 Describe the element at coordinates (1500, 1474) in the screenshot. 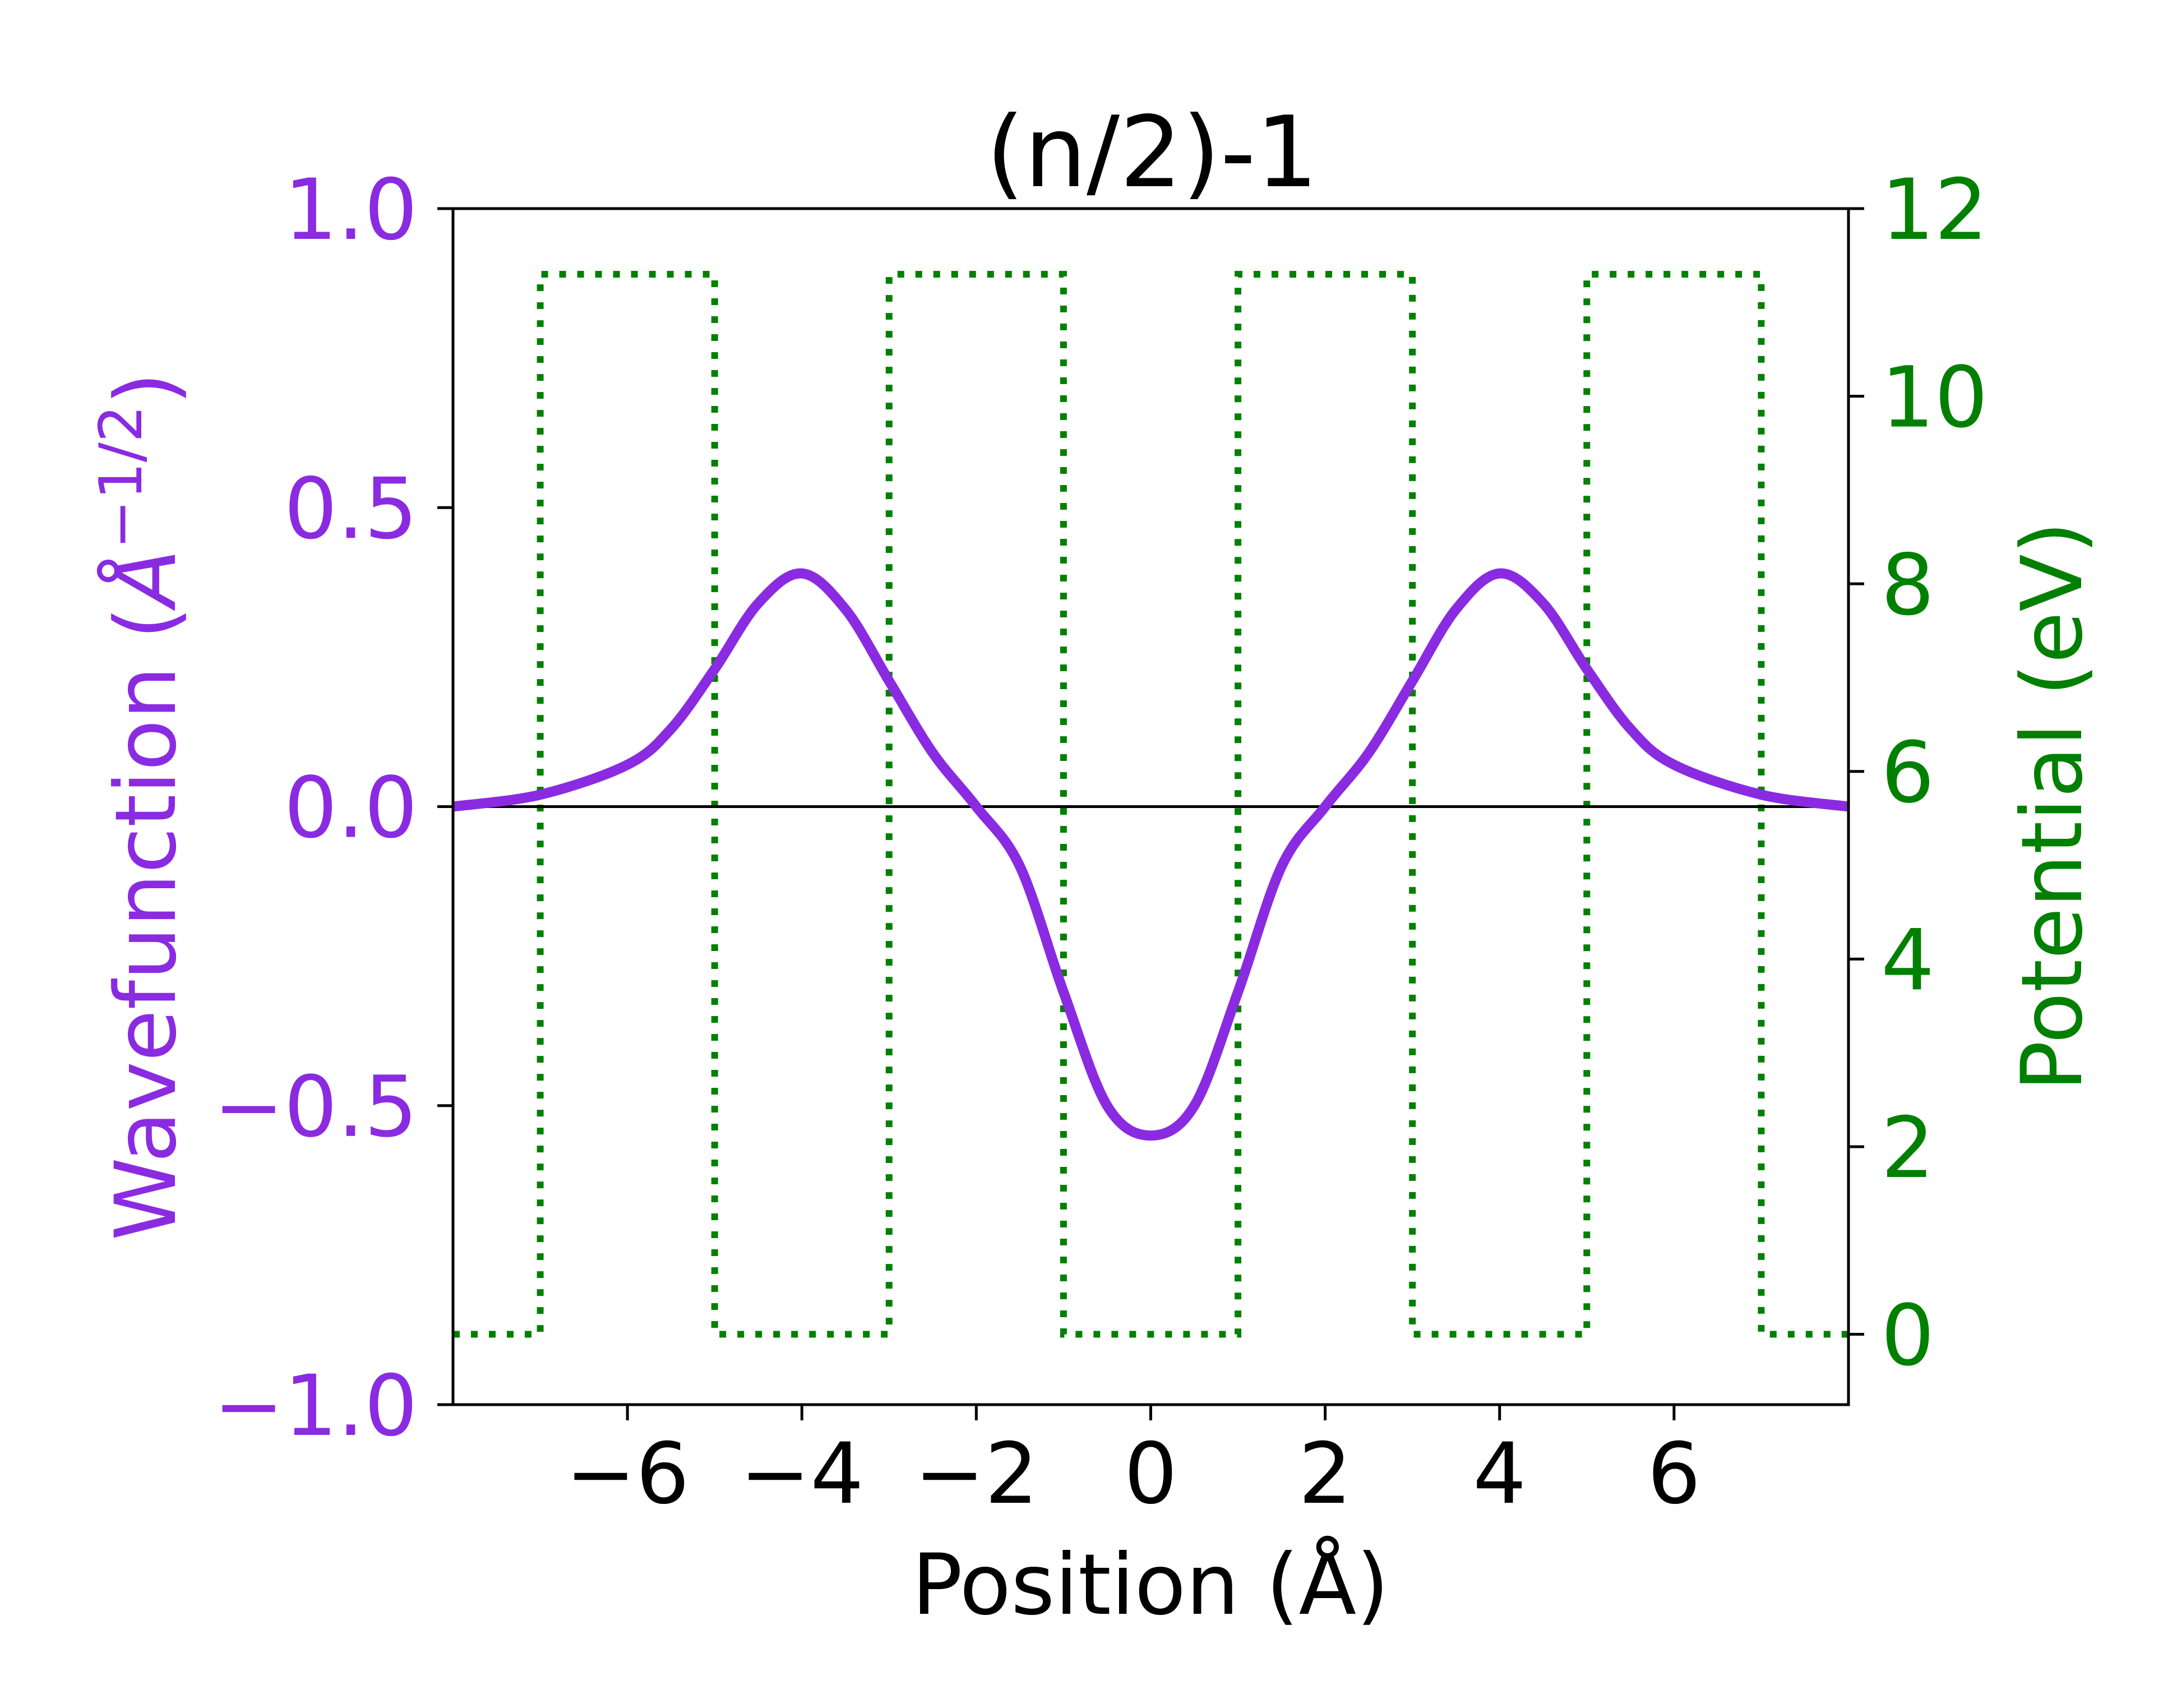

I see `x-tick-label: 4` at that location.